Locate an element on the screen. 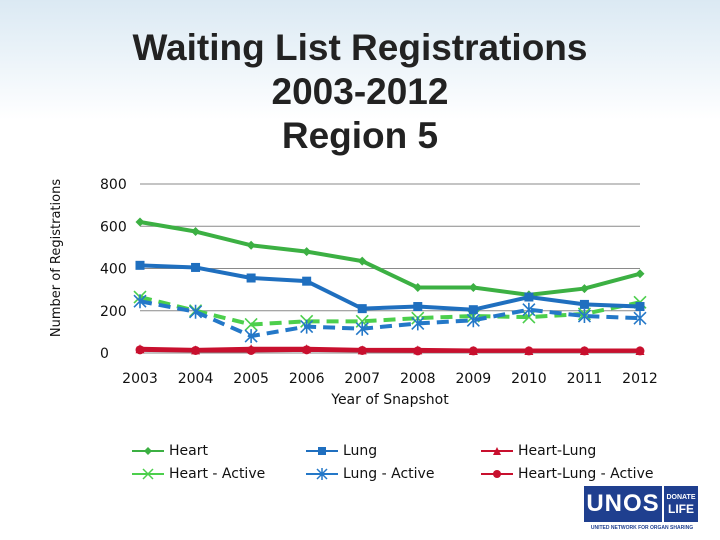  x-tick-label: 2004 is located at coordinates (196, 379).